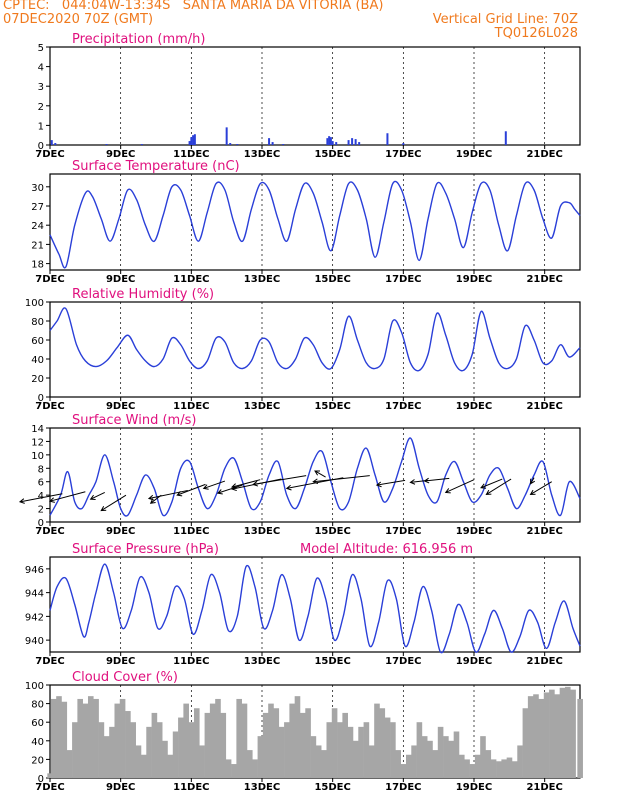  Describe the element at coordinates (120, 406) in the screenshot. I see `rh-xtick-label: 9DEC` at that location.